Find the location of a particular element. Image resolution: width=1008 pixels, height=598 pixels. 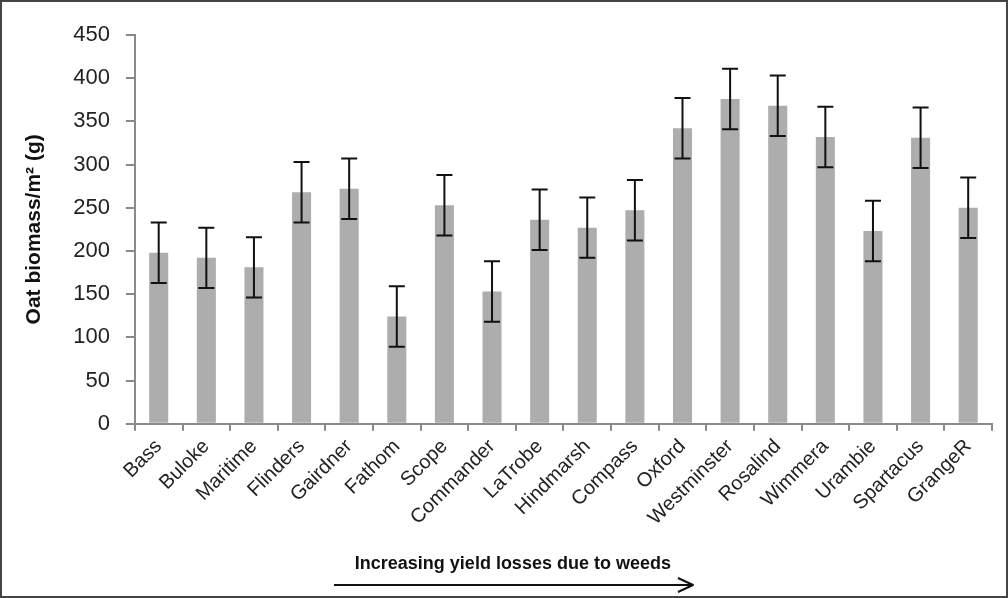

y-tick-label: 50 is located at coordinates (97, 379).